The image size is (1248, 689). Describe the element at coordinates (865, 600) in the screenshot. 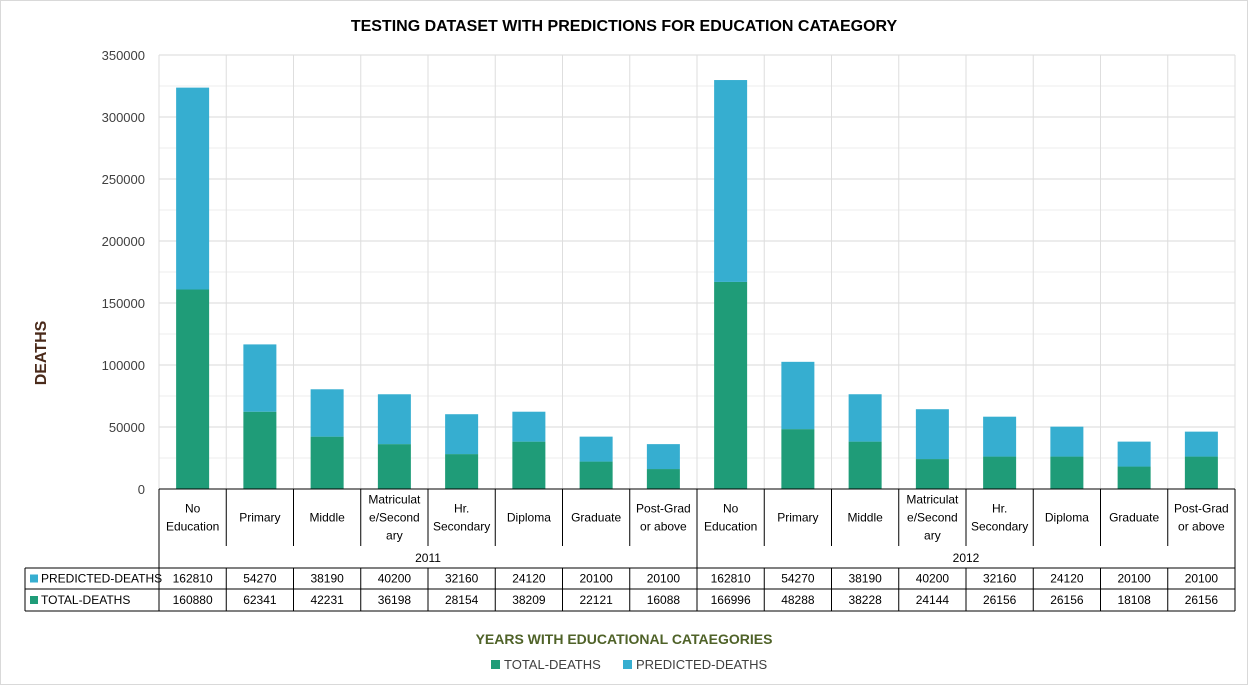

I see `table-cell-value: 38228` at that location.